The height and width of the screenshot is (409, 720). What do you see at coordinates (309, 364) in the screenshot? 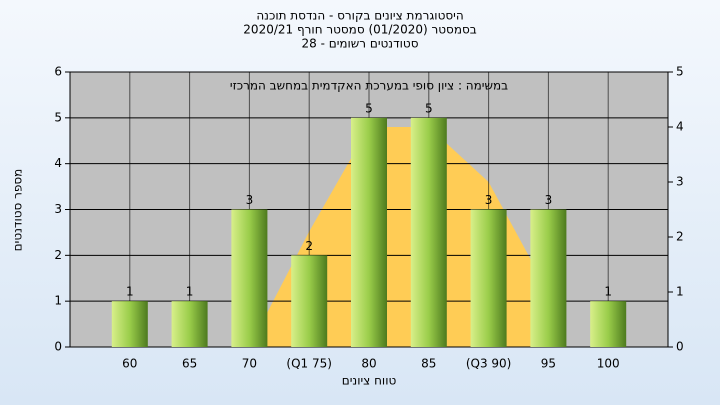
I see `x-tick-label: (Q1 75)` at bounding box center [309, 364].